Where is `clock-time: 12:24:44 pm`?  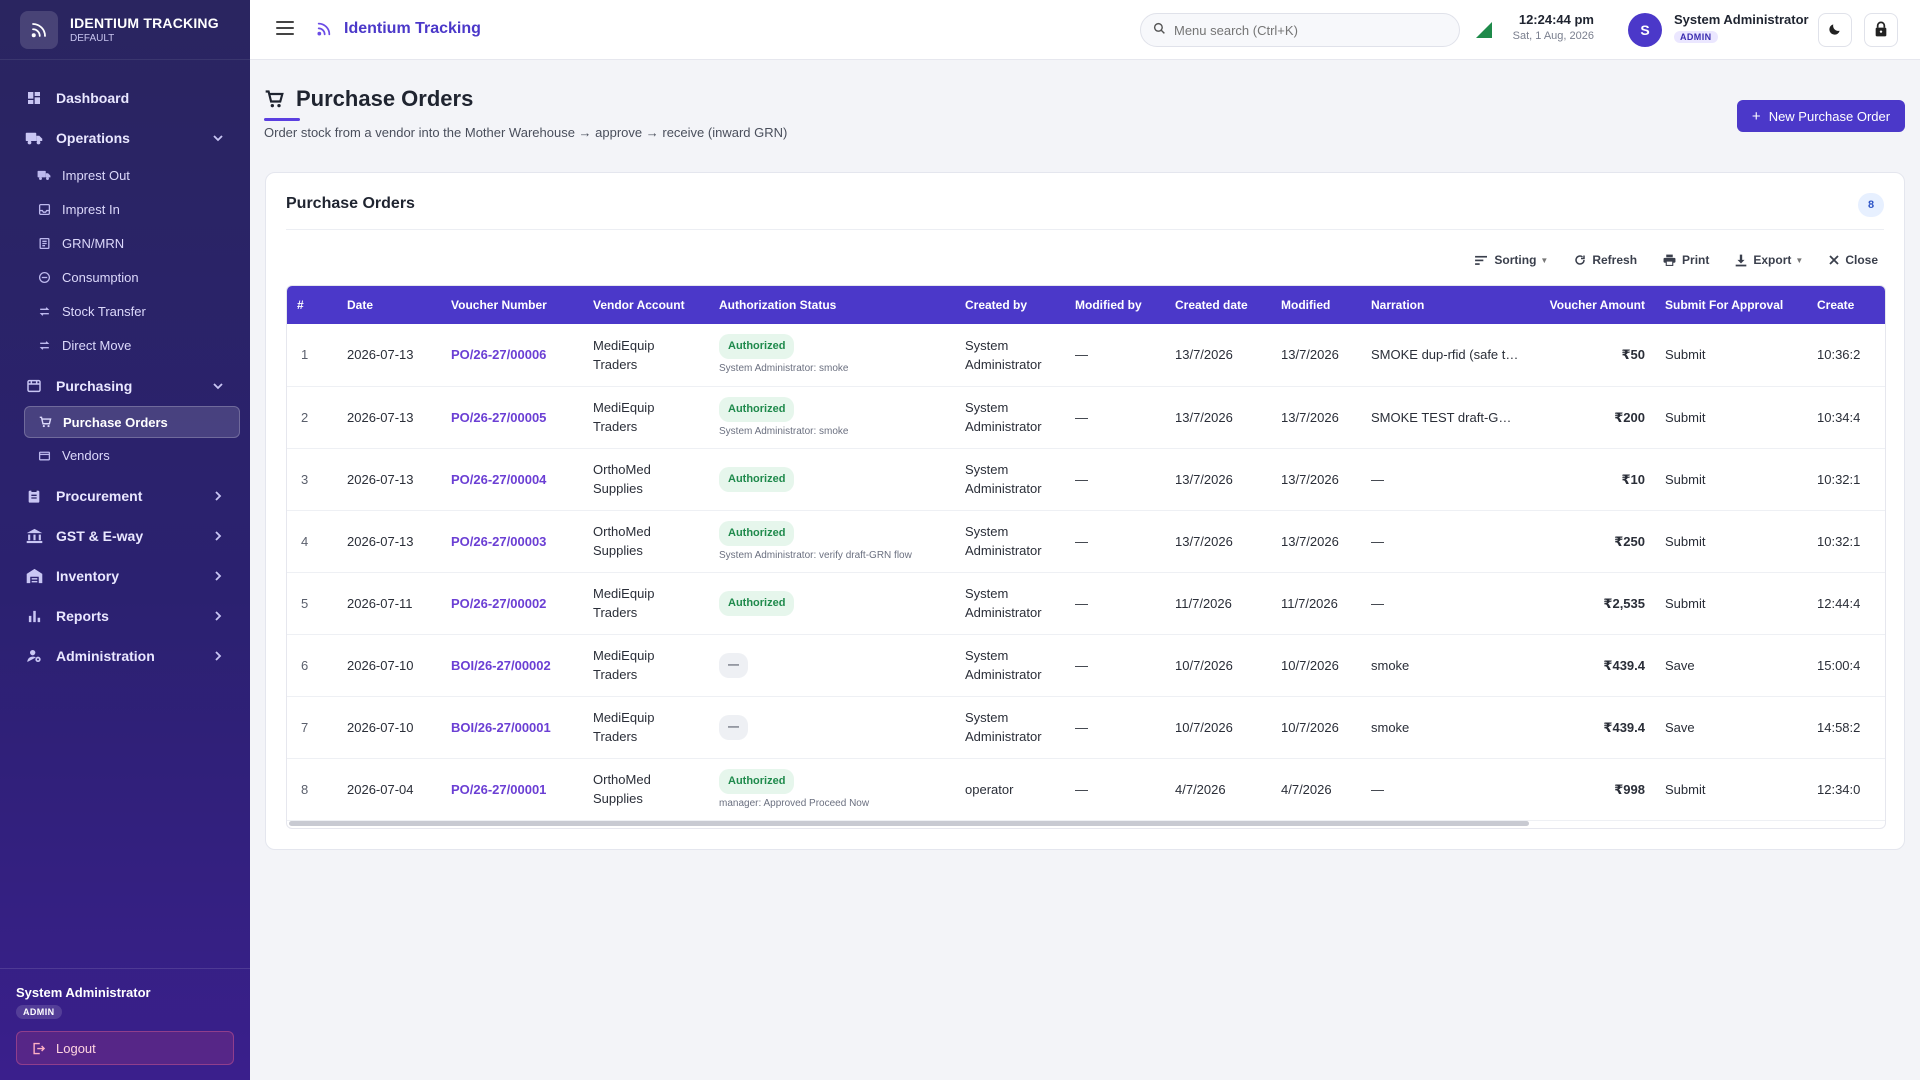
clock-time: 12:24:44 pm is located at coordinates (1556, 19).